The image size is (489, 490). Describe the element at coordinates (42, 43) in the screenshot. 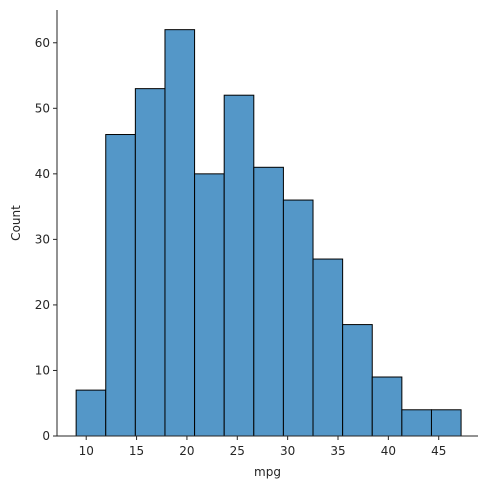

I see `y-tick-label: 60` at that location.